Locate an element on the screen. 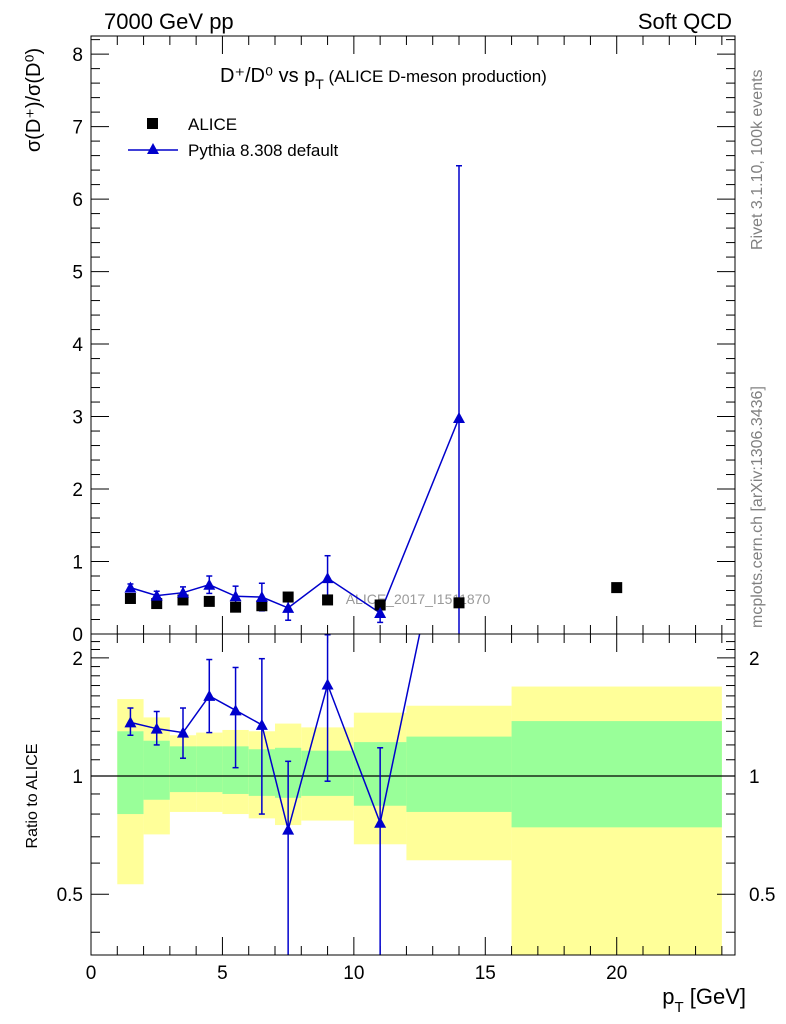 The image size is (786, 1024). main-y-tick-label: 0 is located at coordinates (77, 635).